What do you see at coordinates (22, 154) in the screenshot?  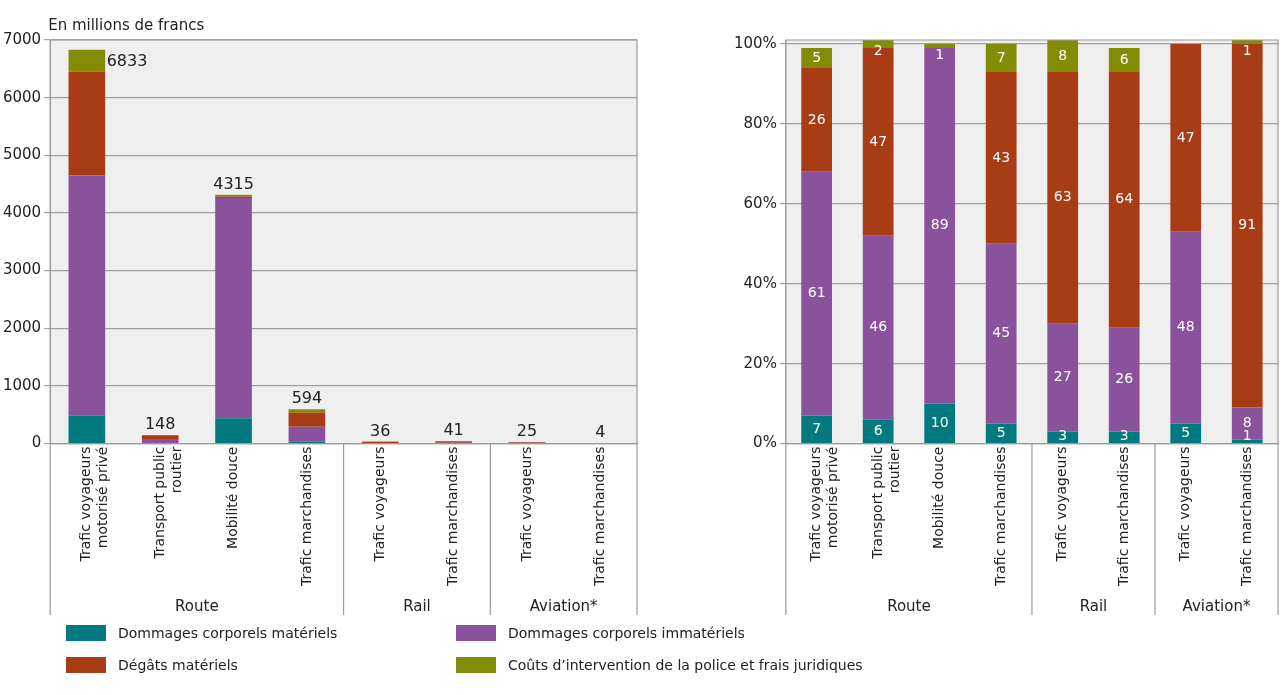 I see `y-tick-label: 5000` at bounding box center [22, 154].